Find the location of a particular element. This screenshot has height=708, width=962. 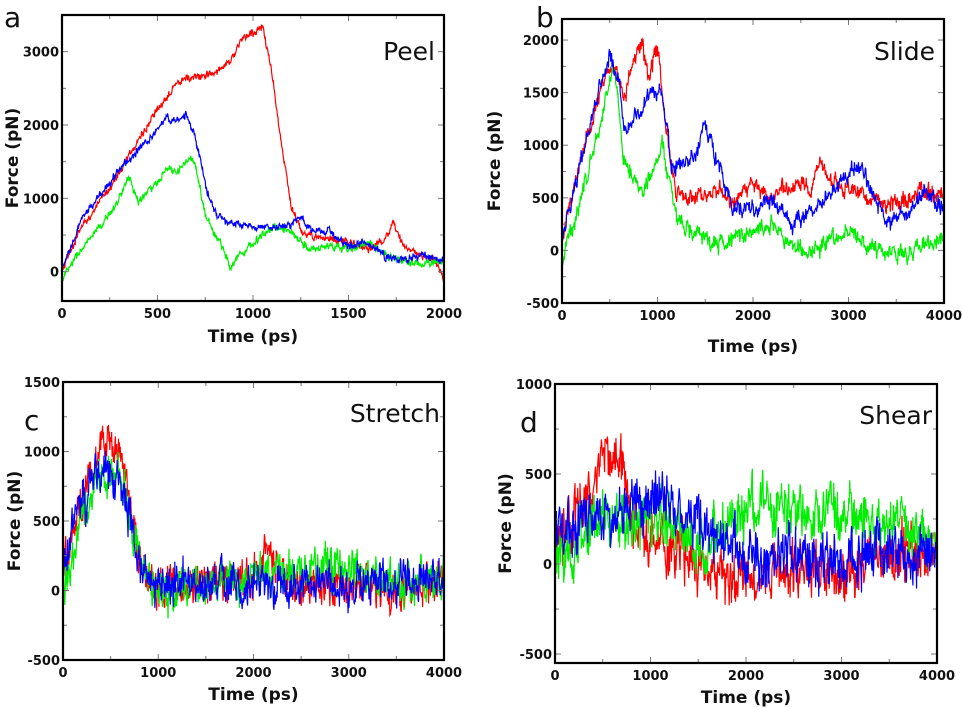

panel-letter: d is located at coordinates (529, 422).